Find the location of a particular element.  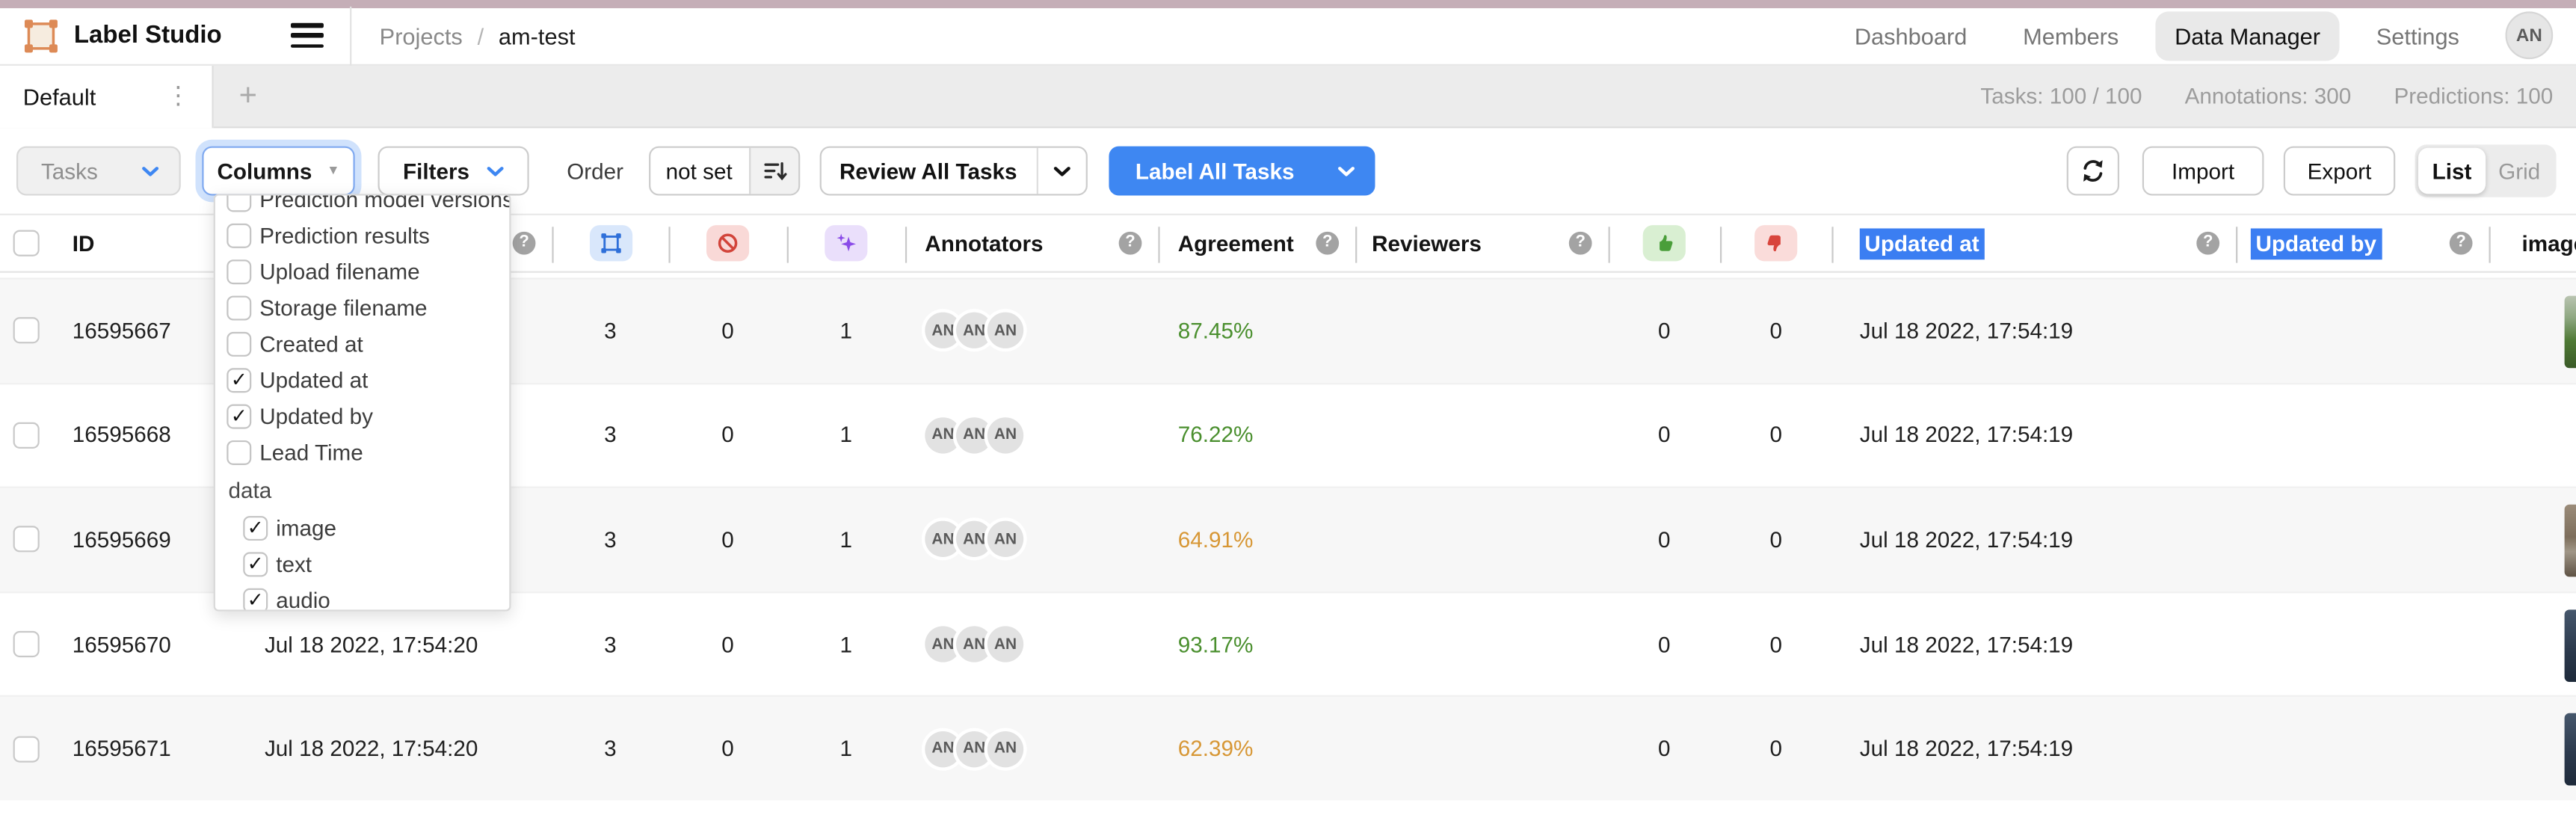

view-toggle-list: List is located at coordinates (2452, 170).